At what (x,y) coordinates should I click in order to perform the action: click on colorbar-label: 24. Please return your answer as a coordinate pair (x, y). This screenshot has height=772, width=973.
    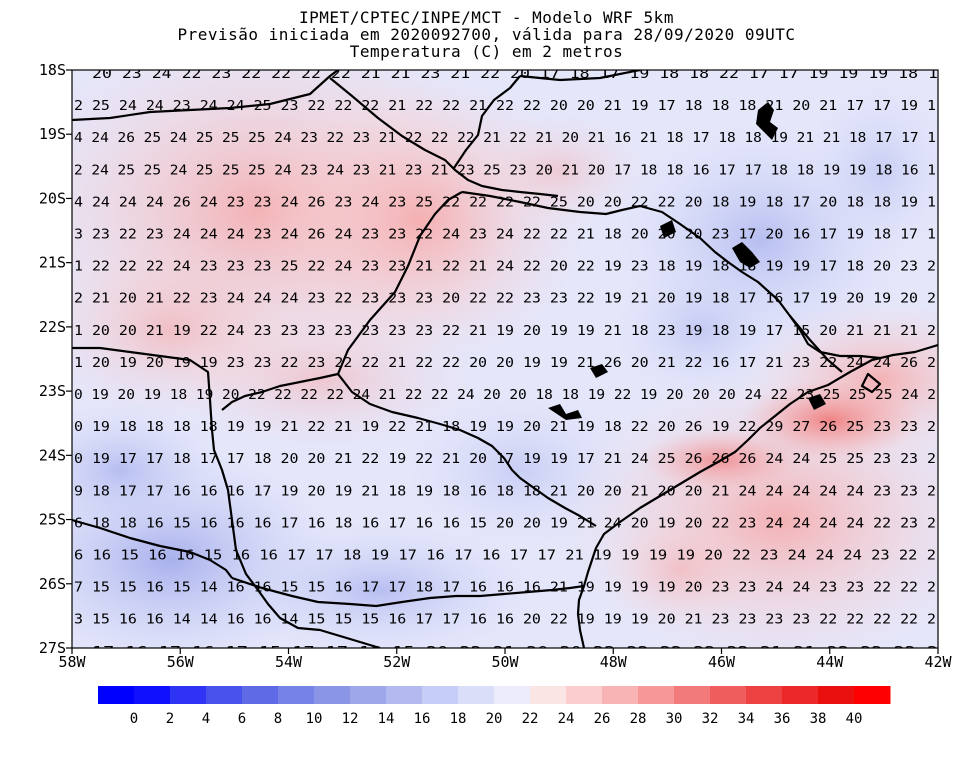
    Looking at the image, I should click on (566, 719).